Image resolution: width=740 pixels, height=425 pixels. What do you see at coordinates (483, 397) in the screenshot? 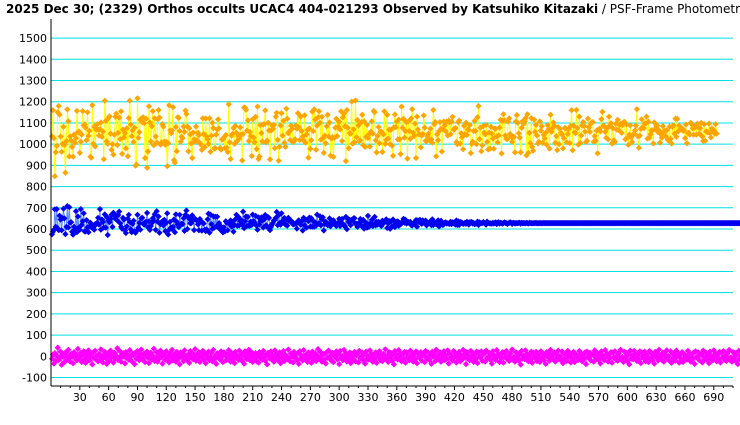
I see `x-tick-label: 450` at bounding box center [483, 397].